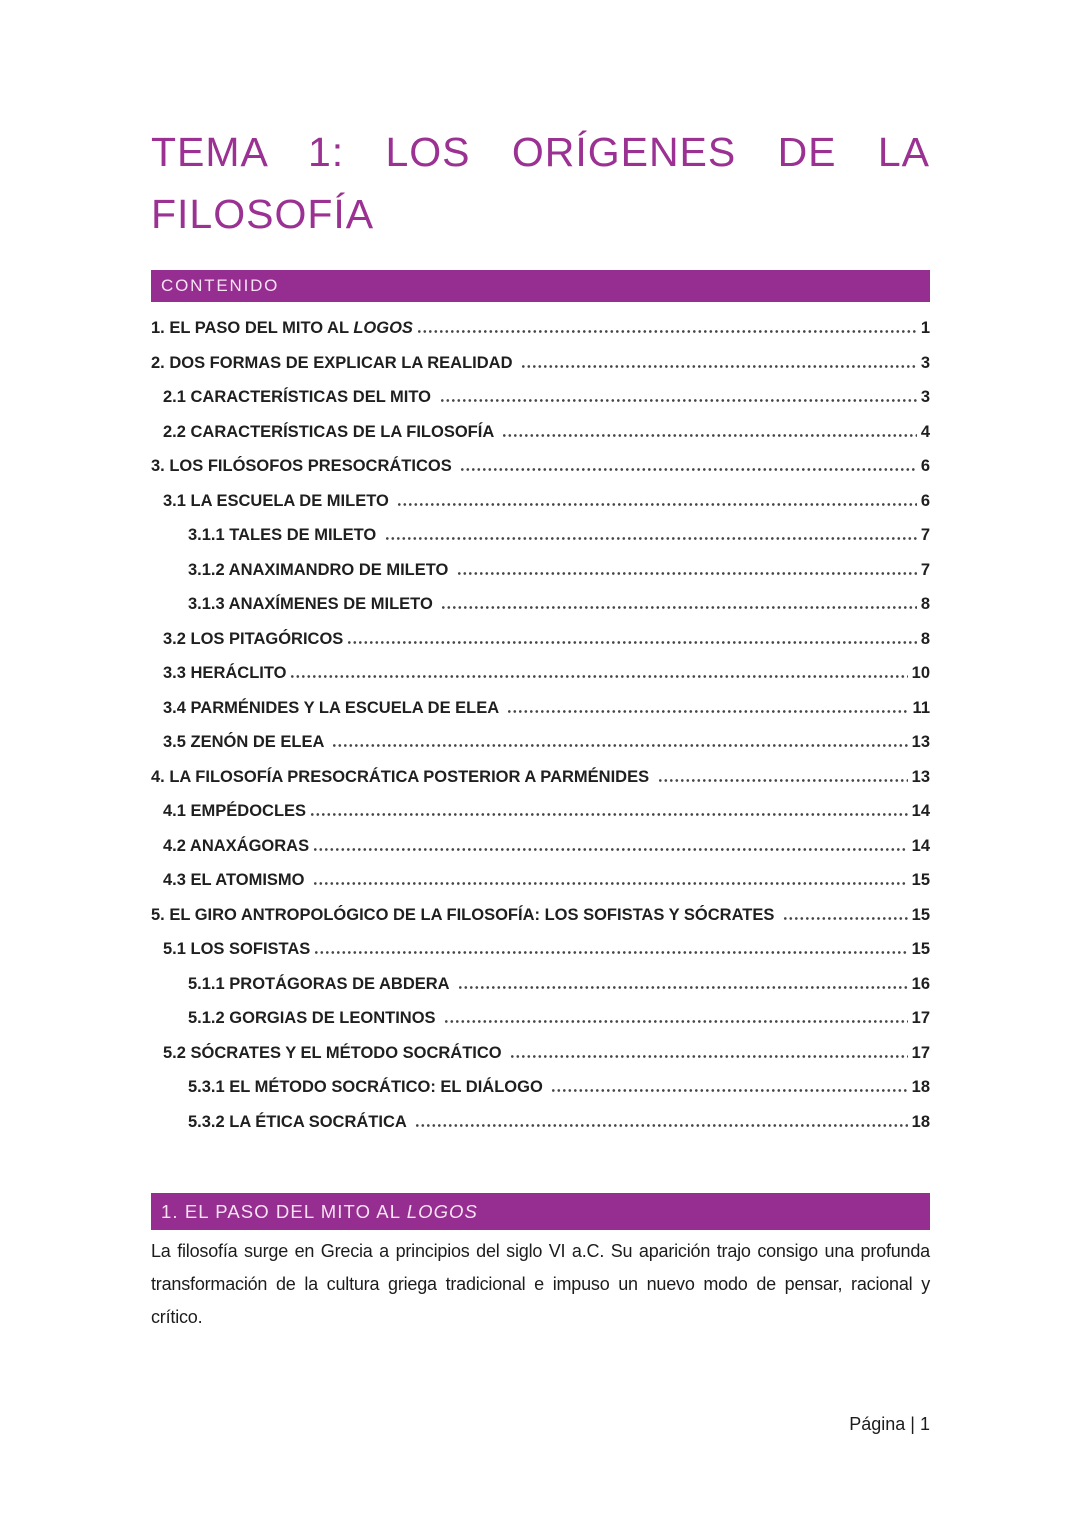 Image resolution: width=1080 pixels, height=1527 pixels. I want to click on toc-entry-label: 3.5 ZENÓN DE ELEA, so click(245, 742).